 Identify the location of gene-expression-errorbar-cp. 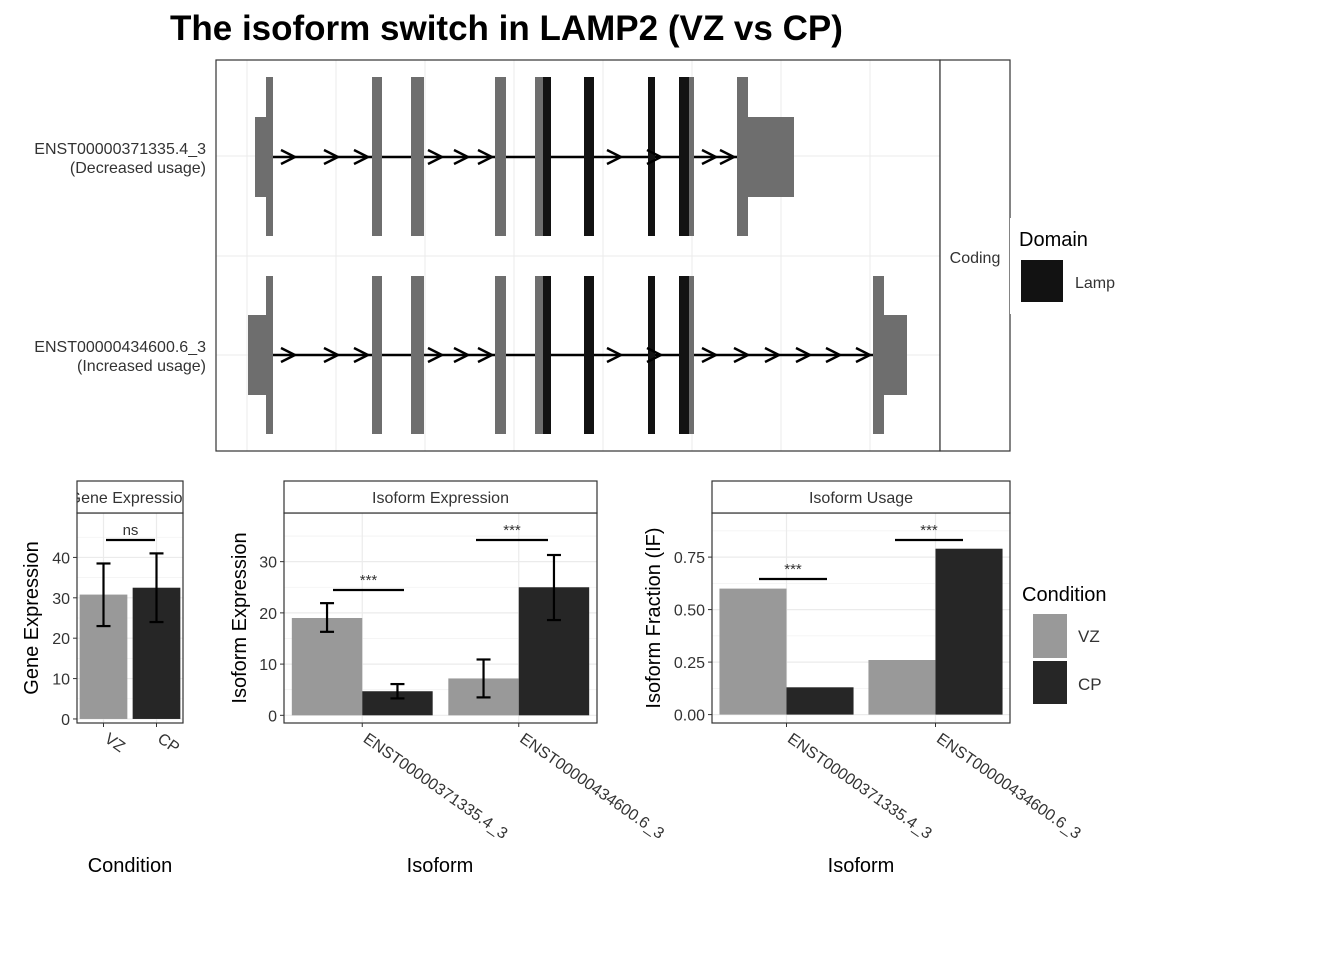
(156, 588).